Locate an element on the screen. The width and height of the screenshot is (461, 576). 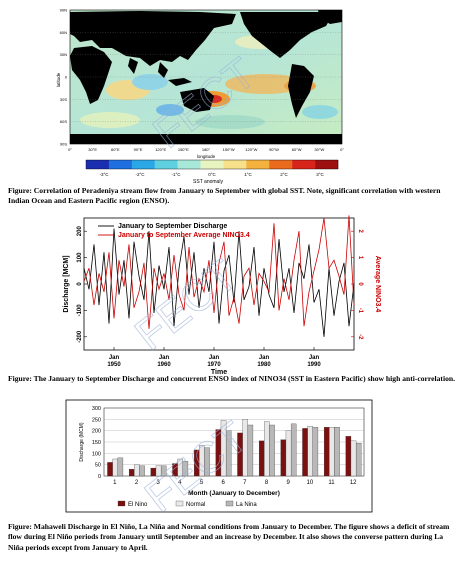
left-axis-tick-label: -100 is located at coordinates (80, 310).